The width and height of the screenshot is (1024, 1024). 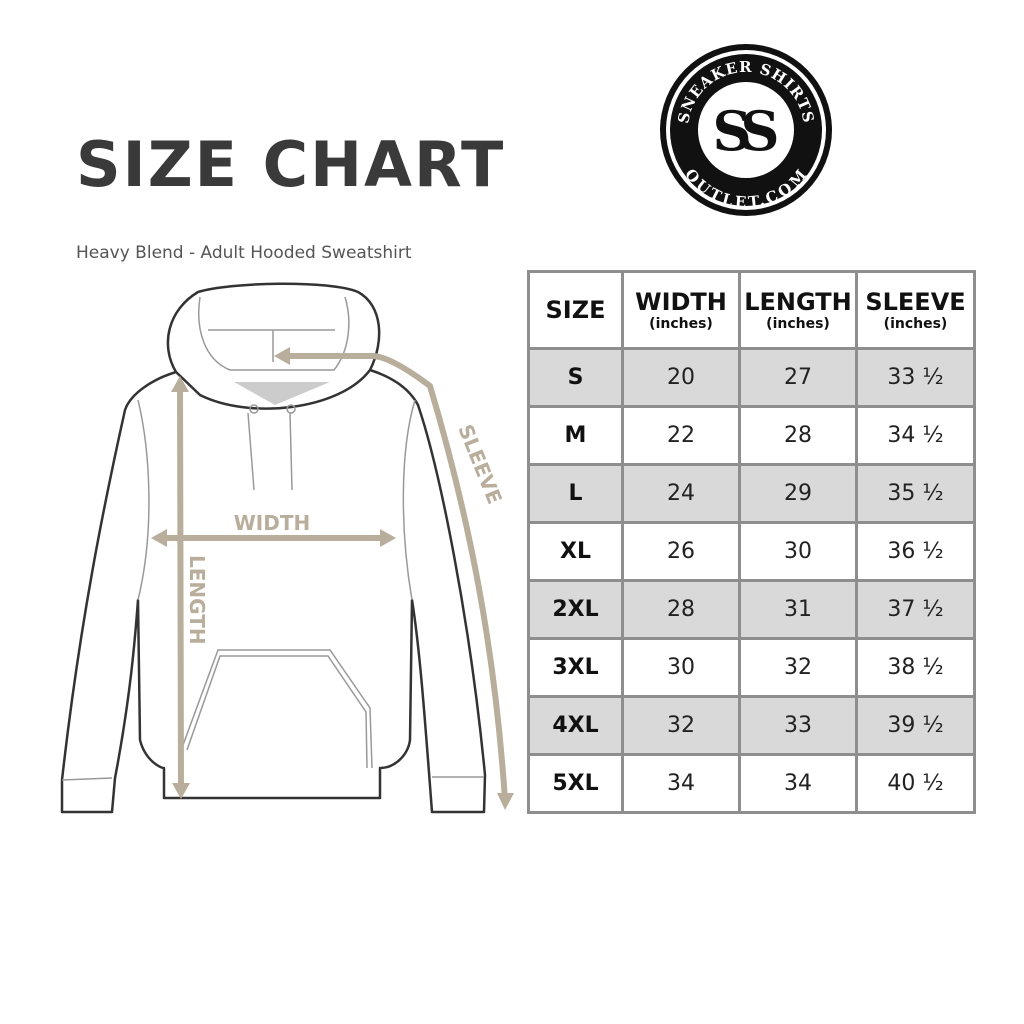 What do you see at coordinates (915, 377) in the screenshot?
I see `cell-sleeve: 33 ½` at bounding box center [915, 377].